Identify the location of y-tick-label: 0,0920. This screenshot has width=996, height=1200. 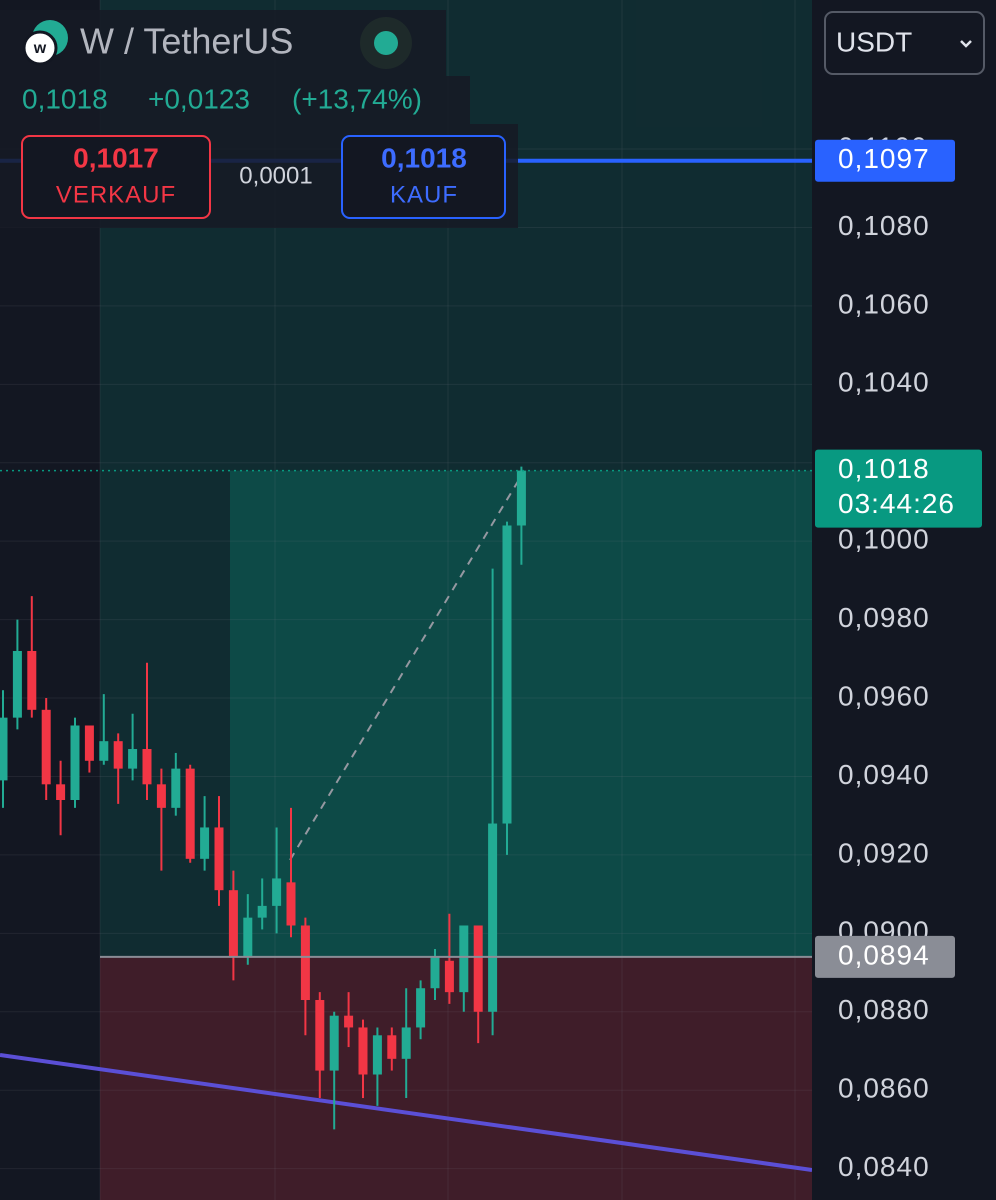
(884, 852).